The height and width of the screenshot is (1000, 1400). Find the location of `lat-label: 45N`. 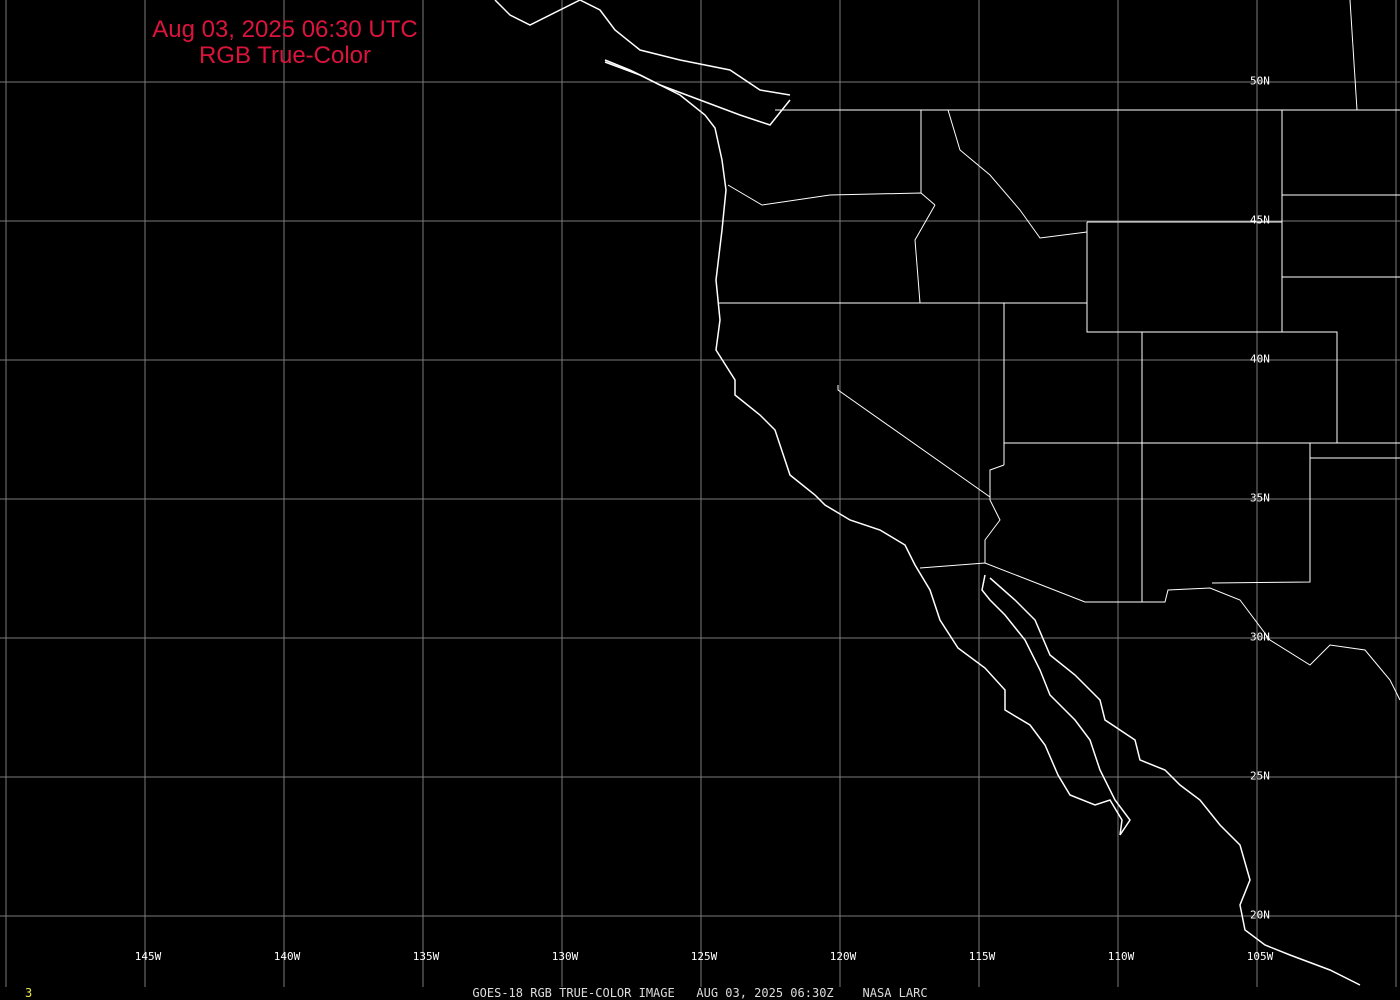

lat-label: 45N is located at coordinates (1260, 220).